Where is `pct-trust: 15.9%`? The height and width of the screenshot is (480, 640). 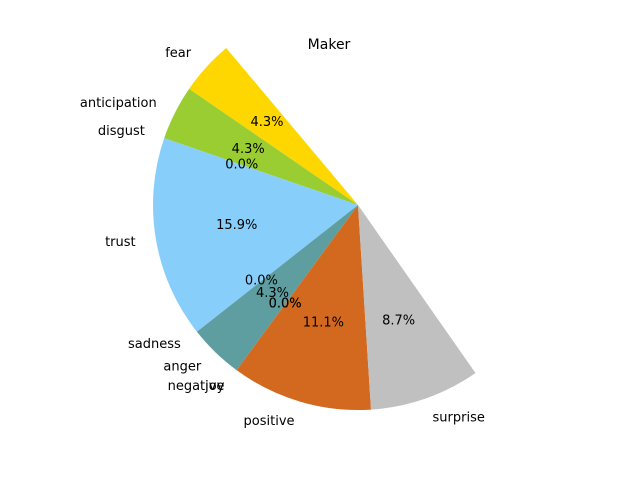
pct-trust: 15.9% is located at coordinates (236, 225).